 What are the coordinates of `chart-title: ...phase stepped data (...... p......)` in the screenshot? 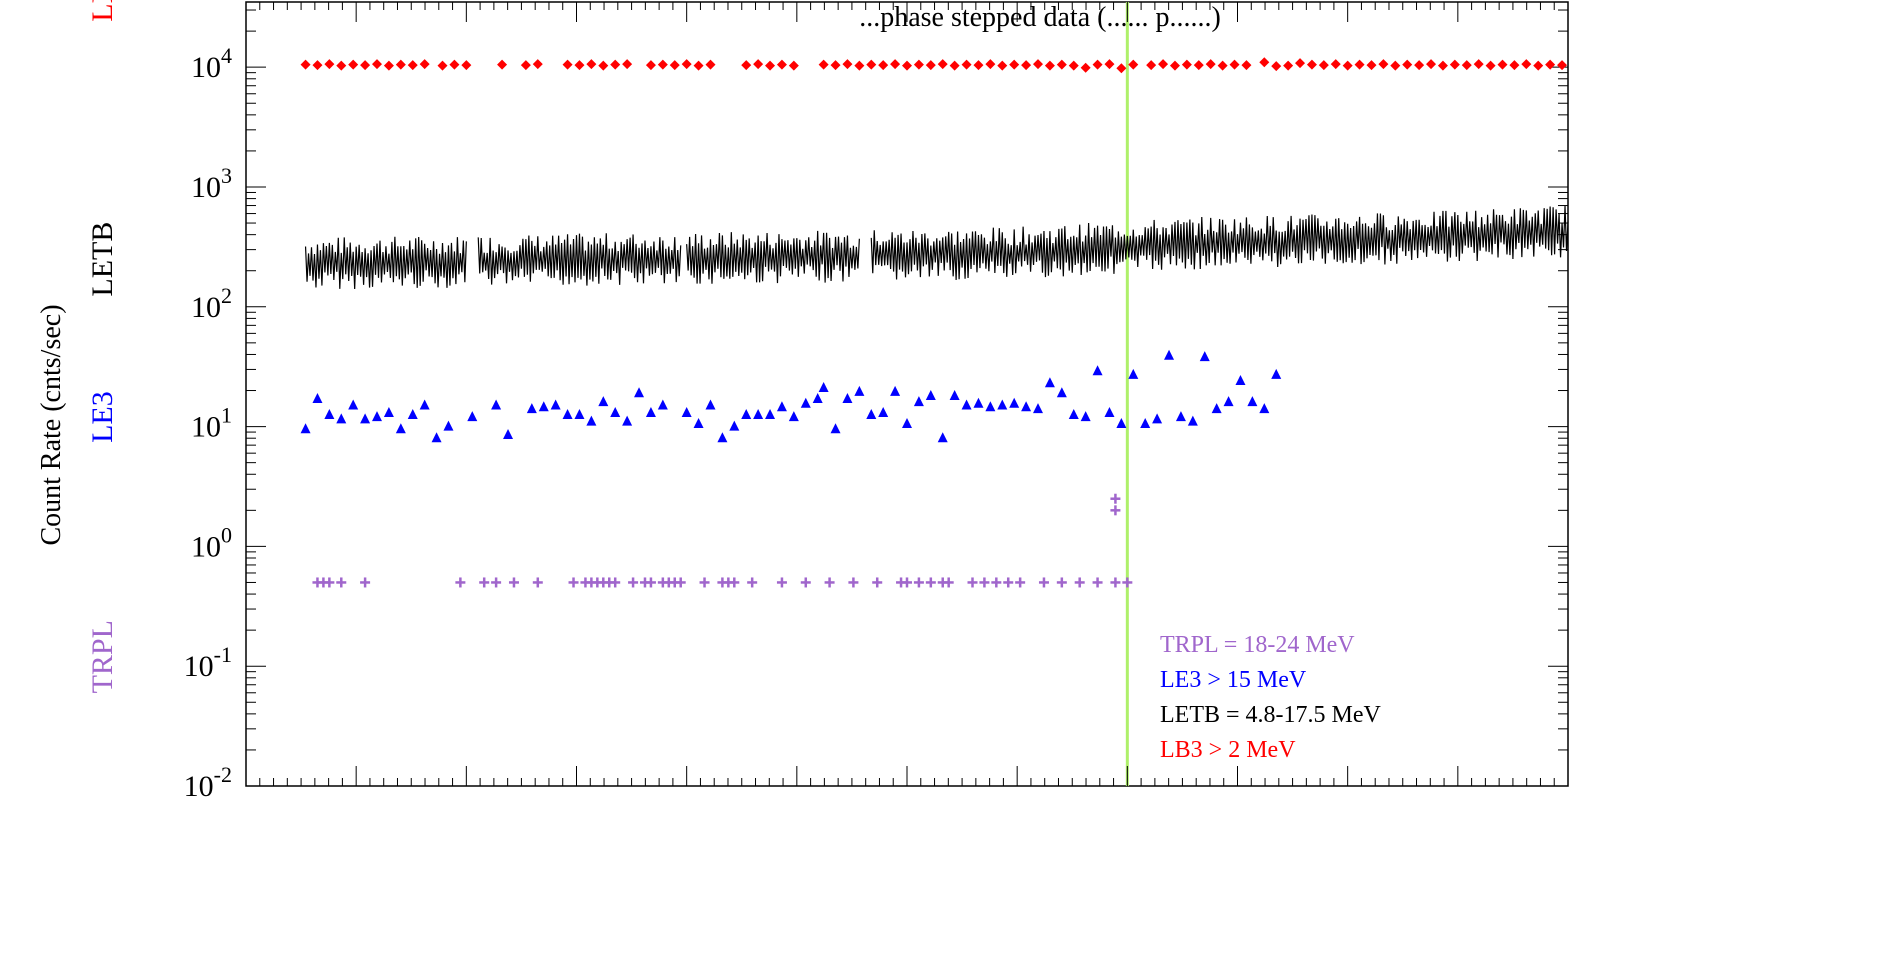 It's located at (1040, 17).